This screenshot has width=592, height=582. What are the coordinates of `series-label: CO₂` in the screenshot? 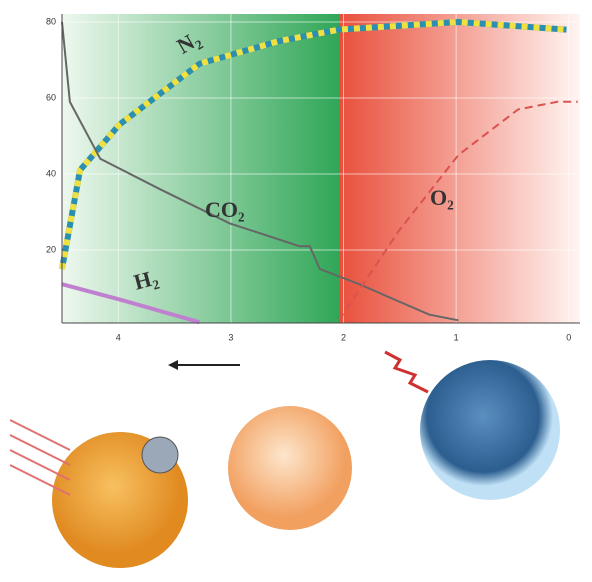 It's located at (225, 209).